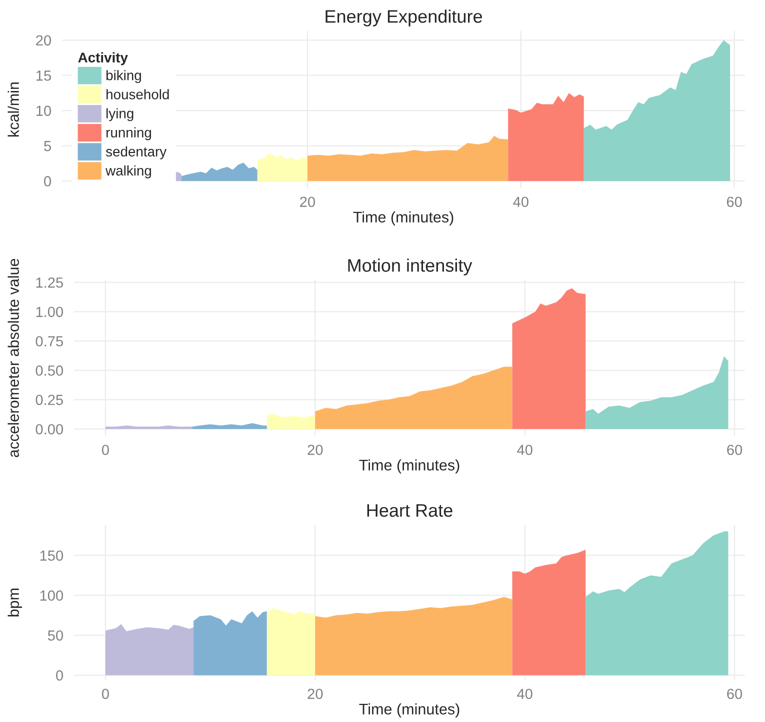  What do you see at coordinates (56, 635) in the screenshot?
I see `y-tick-label: 50` at bounding box center [56, 635].